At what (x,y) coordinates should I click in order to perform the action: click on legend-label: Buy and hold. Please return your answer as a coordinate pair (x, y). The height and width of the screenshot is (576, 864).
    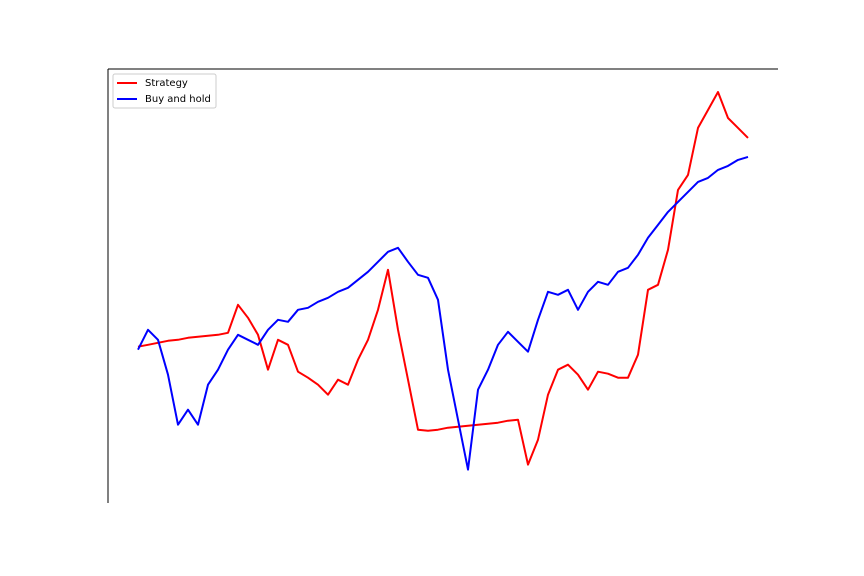
    Looking at the image, I should click on (178, 99).